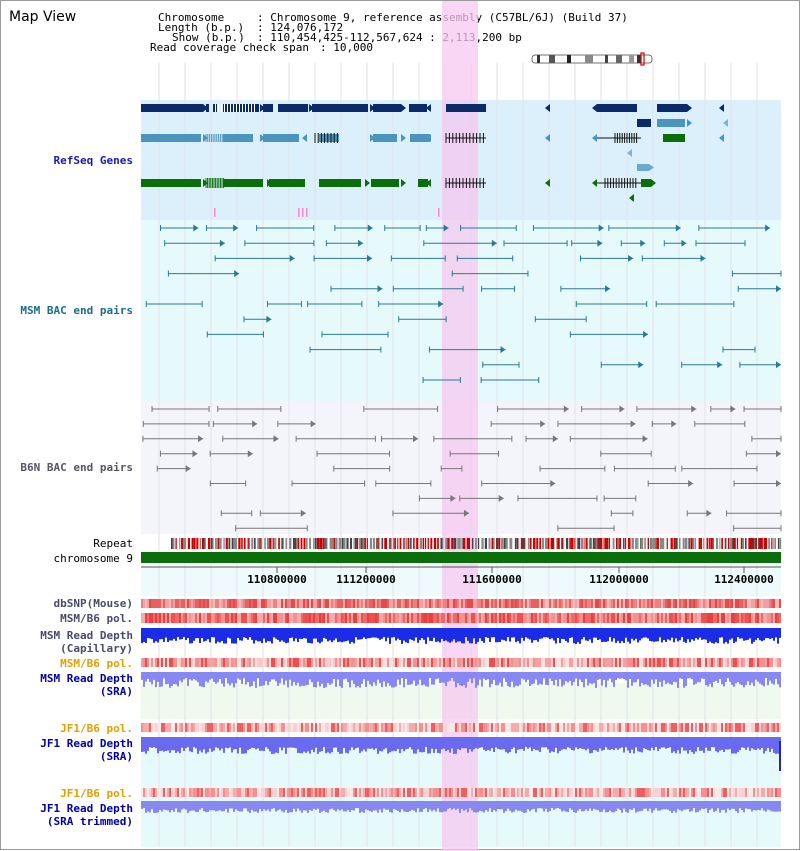  I want to click on track-label-jf1-depth-trim: JF1 Read Depth, so click(86, 808).